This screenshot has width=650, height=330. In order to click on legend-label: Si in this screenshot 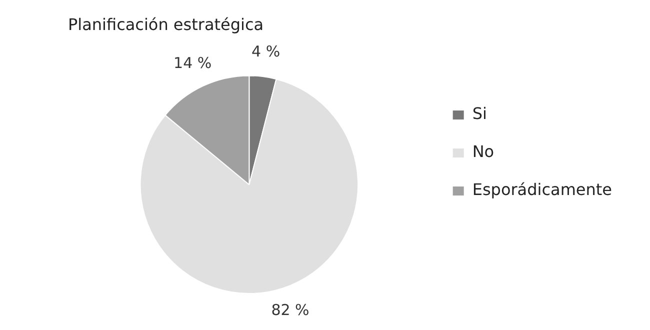, I will do `click(479, 114)`.